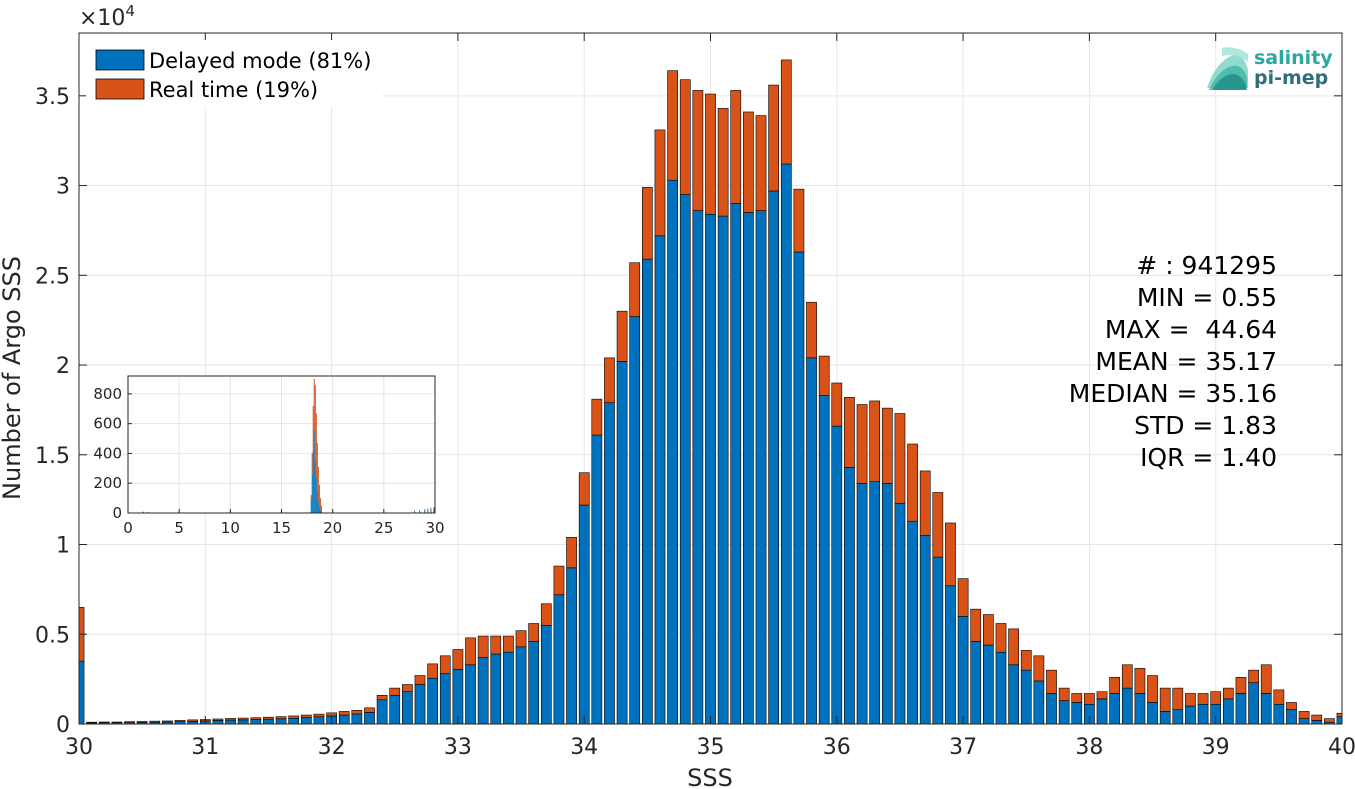 This screenshot has width=1355, height=789. I want to click on x-tick-label: 33, so click(458, 747).